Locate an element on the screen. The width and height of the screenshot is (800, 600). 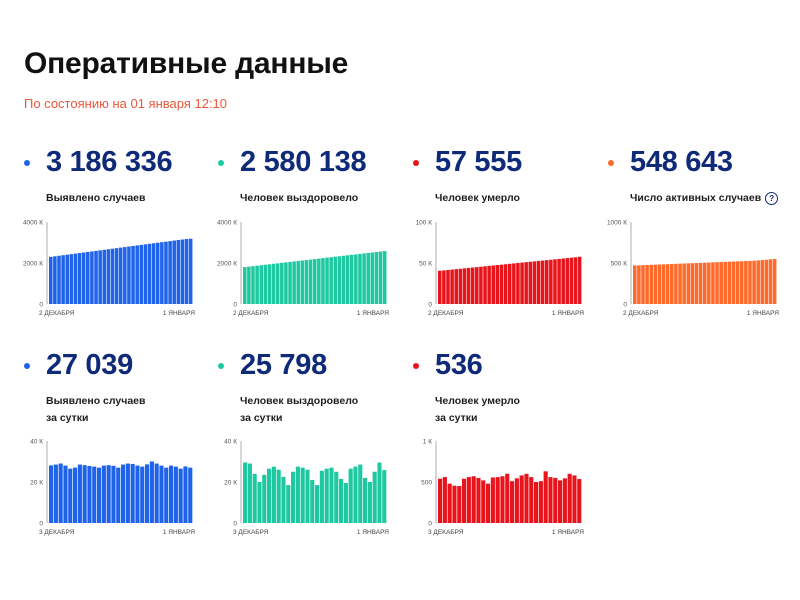
question-circle-icon: ? is located at coordinates (772, 198).